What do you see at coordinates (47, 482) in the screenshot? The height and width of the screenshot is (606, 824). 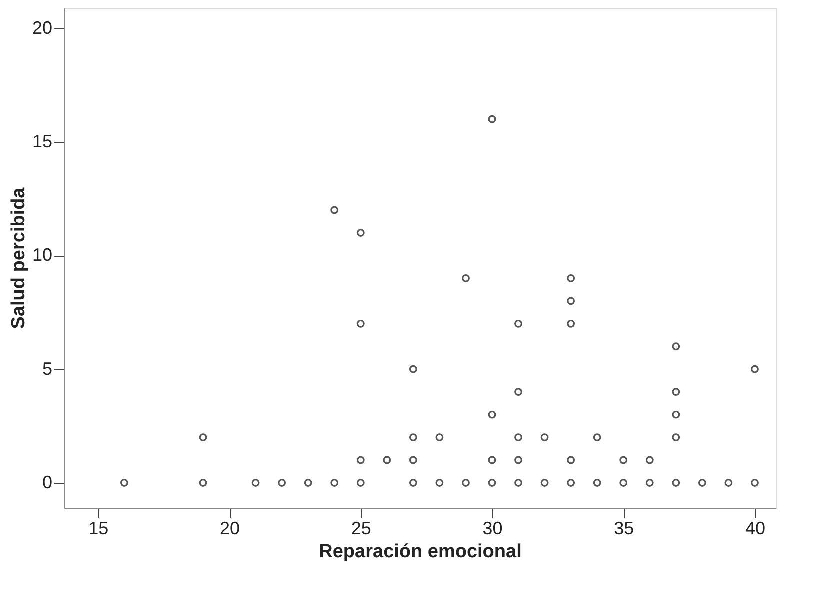 I see `y-tick-label: 0` at bounding box center [47, 482].